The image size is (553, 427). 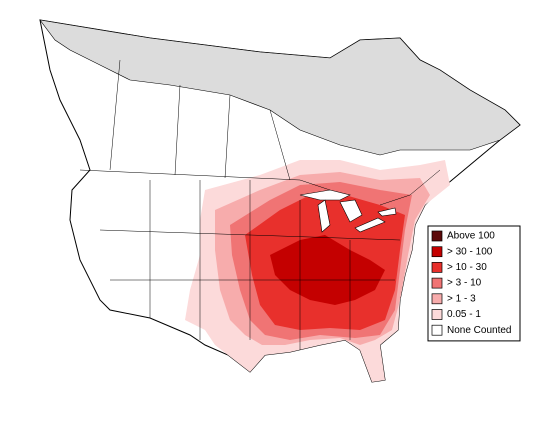 I want to click on legend-label: > 10 - 30, so click(x=467, y=267).